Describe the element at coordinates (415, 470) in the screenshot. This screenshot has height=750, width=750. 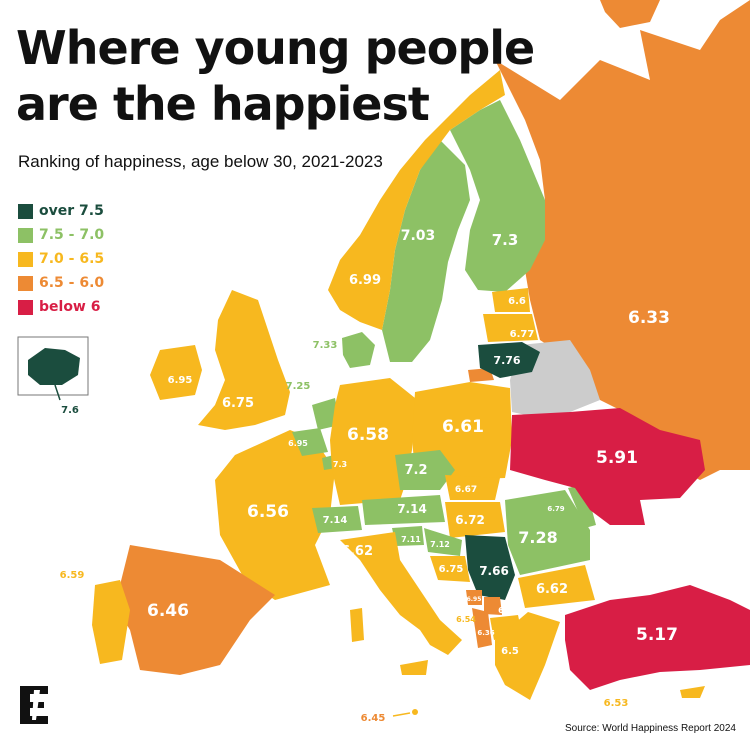
I see `value-label-czechia: 7.2` at that location.